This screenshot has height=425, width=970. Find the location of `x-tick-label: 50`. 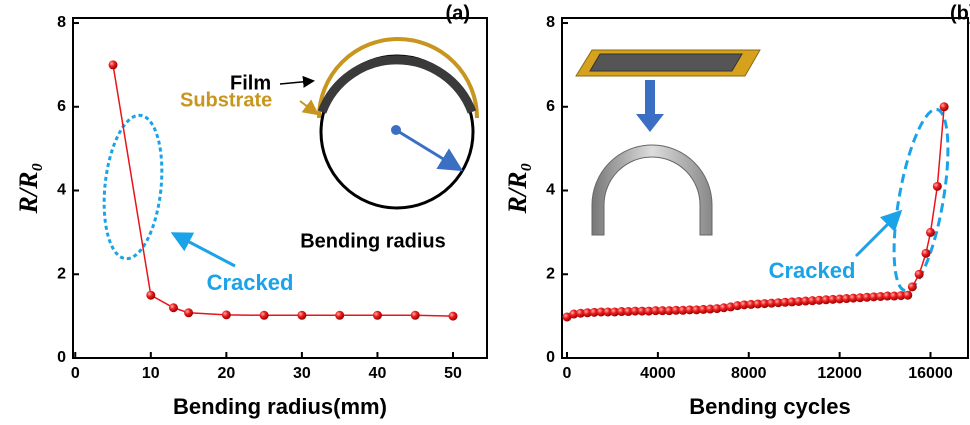

x-tick-label: 50 is located at coordinates (453, 373).